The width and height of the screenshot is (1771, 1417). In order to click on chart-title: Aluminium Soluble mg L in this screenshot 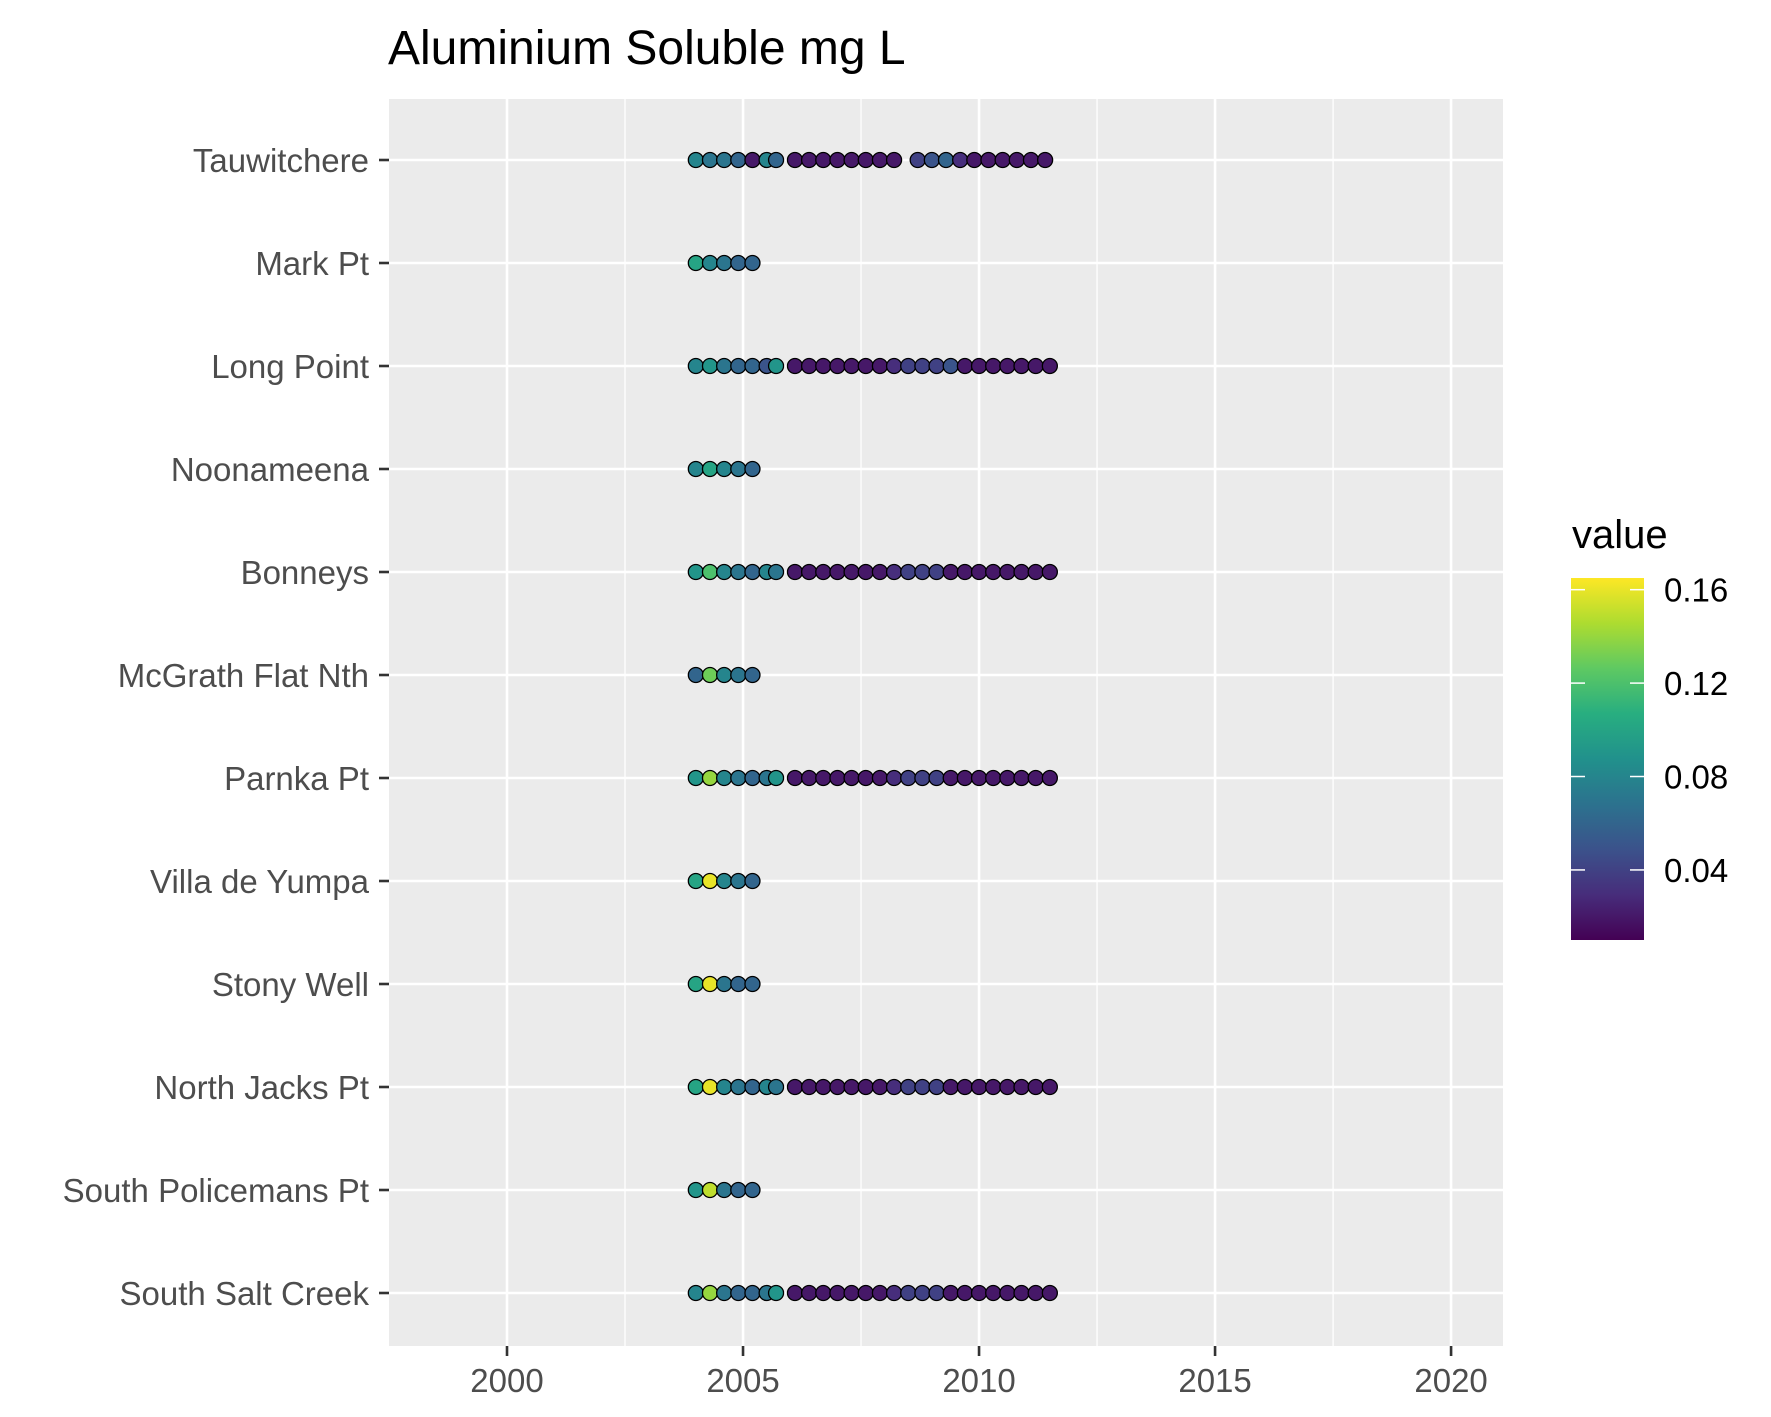, I will do `click(647, 48)`.